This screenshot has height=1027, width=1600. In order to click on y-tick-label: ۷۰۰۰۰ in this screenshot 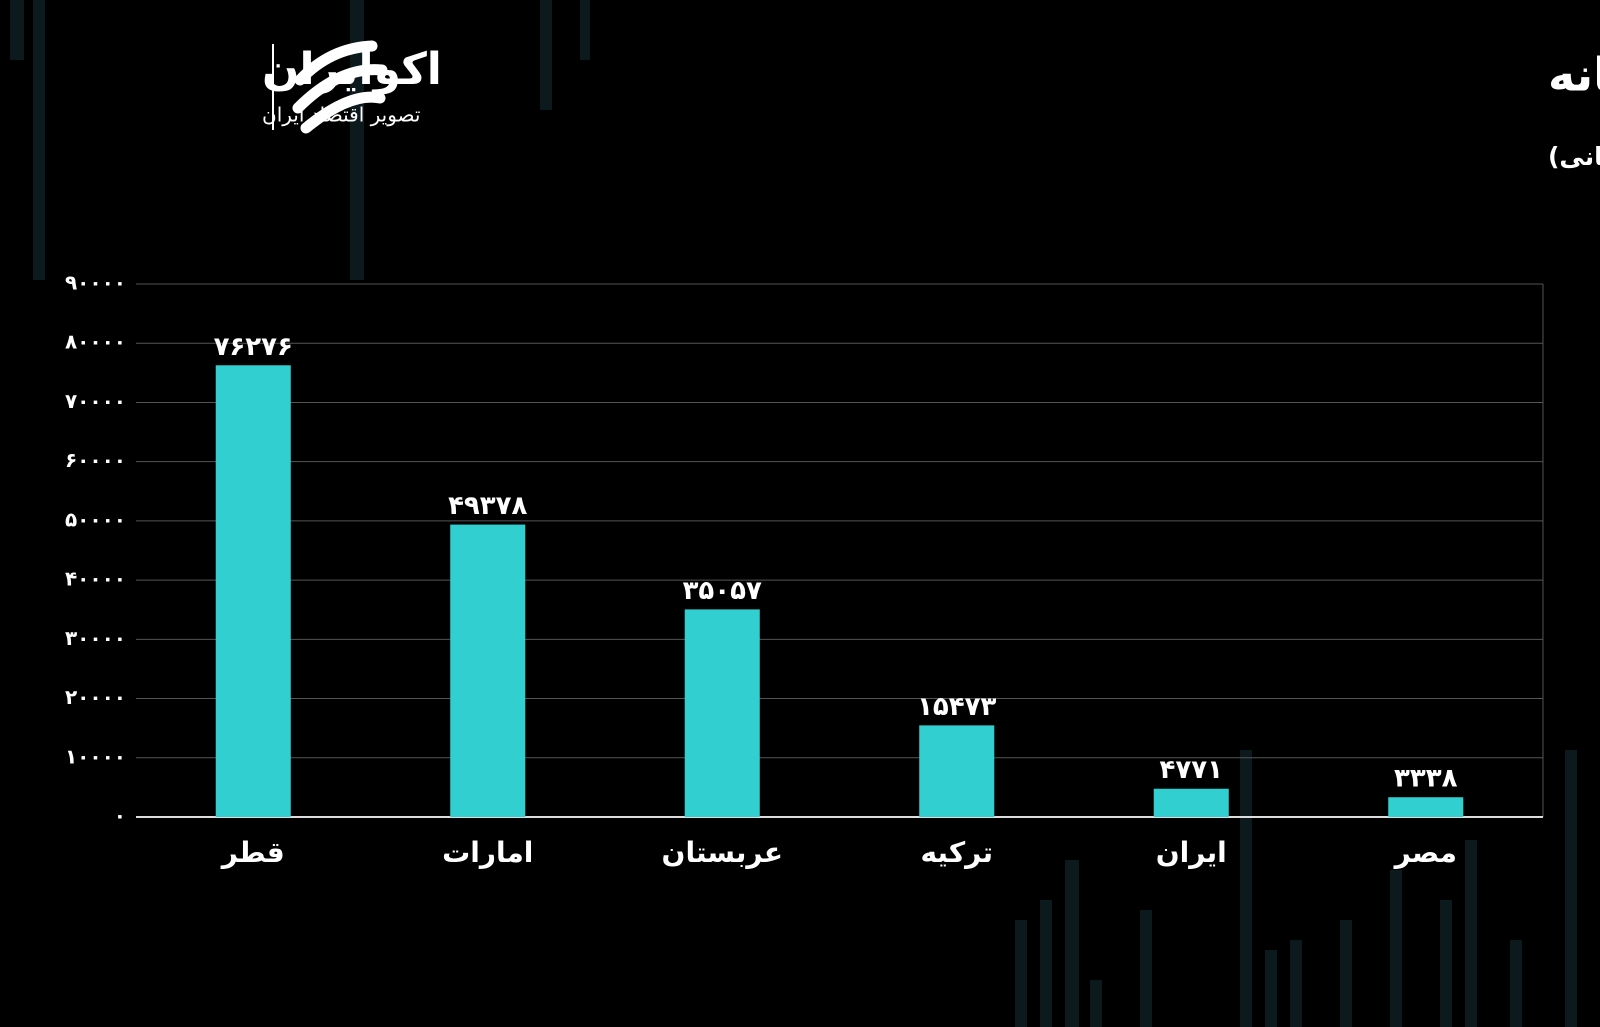, I will do `click(95, 401)`.